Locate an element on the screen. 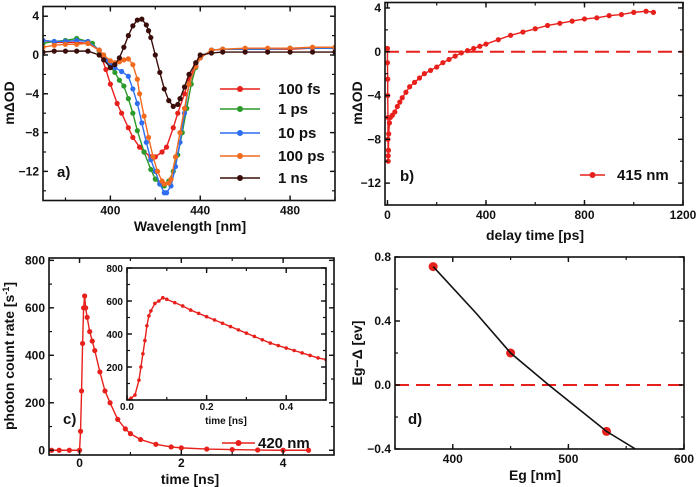 The height and width of the screenshot is (487, 700). y-tick-label: 200 is located at coordinates (114, 368).